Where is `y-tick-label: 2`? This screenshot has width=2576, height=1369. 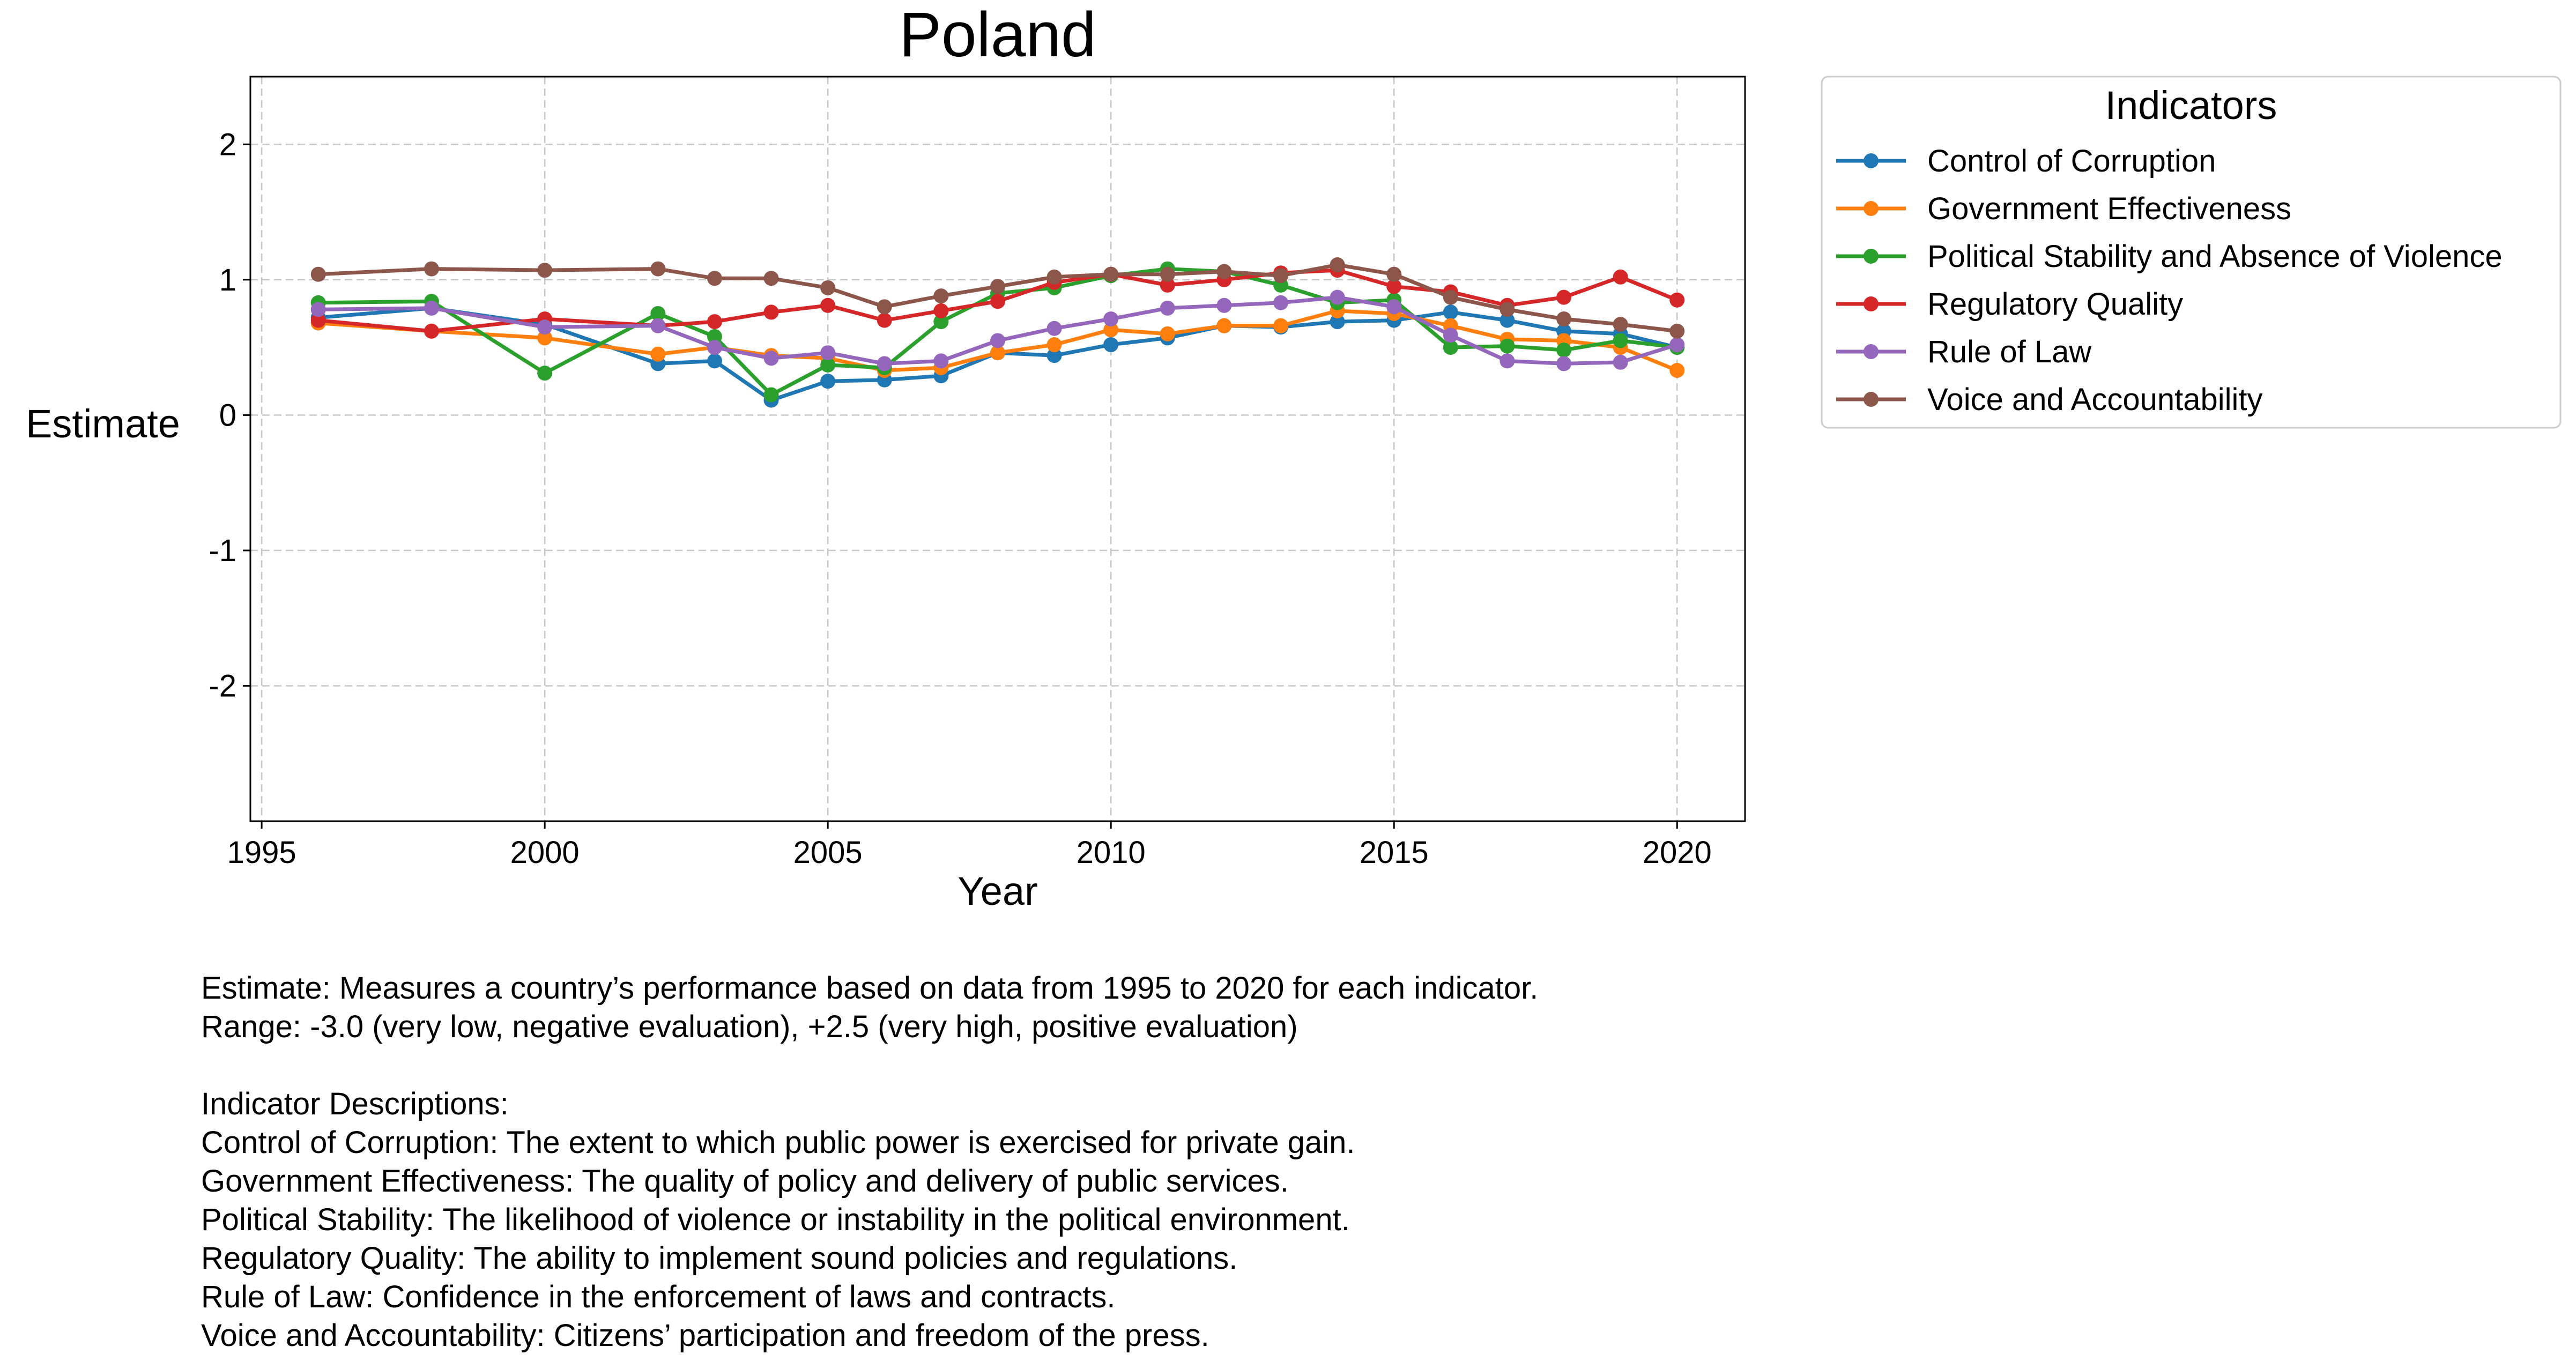
y-tick-label: 2 is located at coordinates (227, 144).